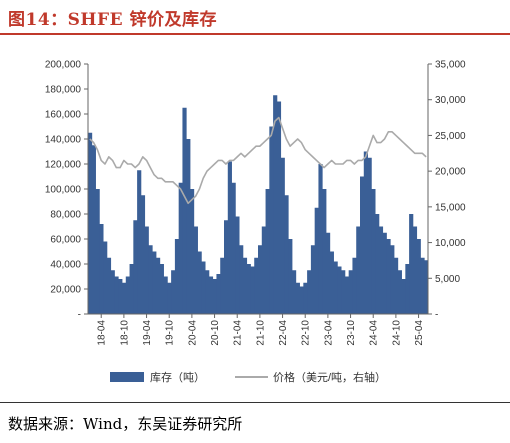  I want to click on x-tick-label: 19-10, so click(170, 333).